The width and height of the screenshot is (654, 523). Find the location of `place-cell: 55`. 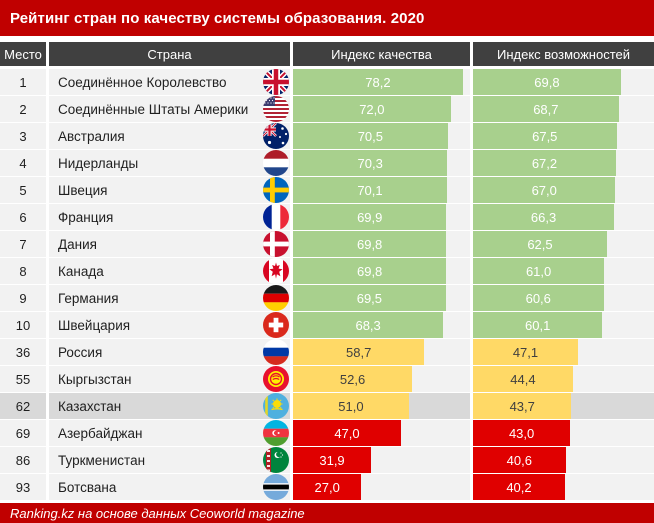

place-cell: 55 is located at coordinates (23, 379).